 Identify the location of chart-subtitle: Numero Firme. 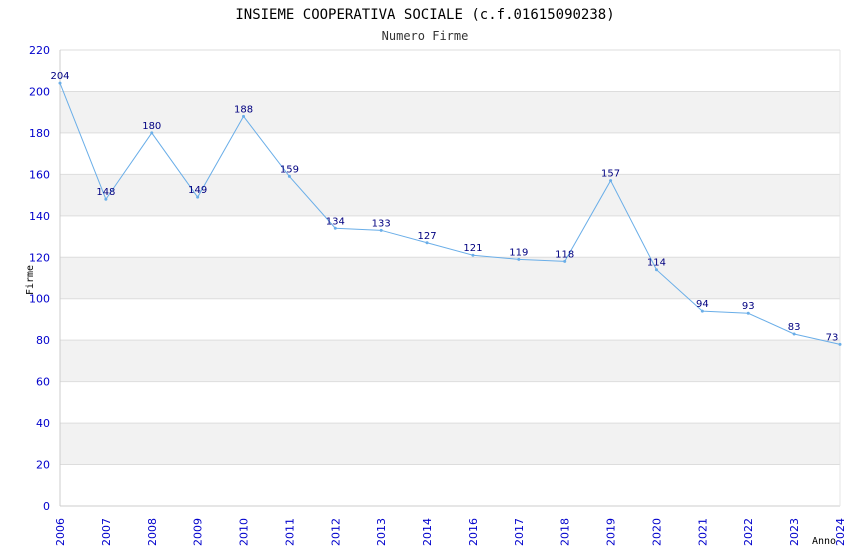
(425, 36).